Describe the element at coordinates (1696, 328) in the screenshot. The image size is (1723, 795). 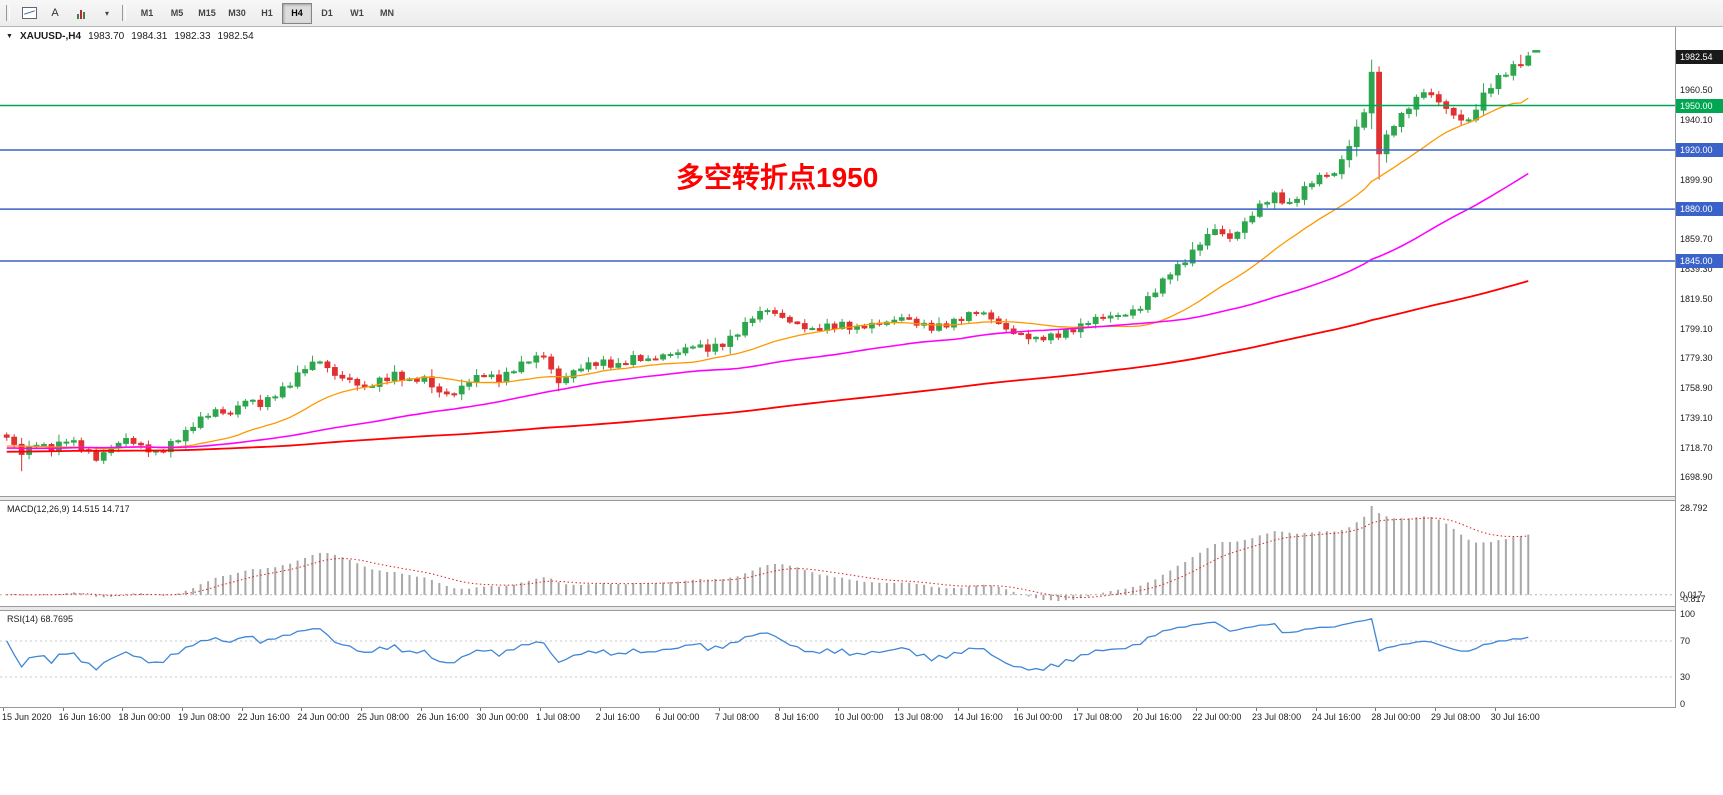
I see `price-axis-label: 1799.10` at that location.